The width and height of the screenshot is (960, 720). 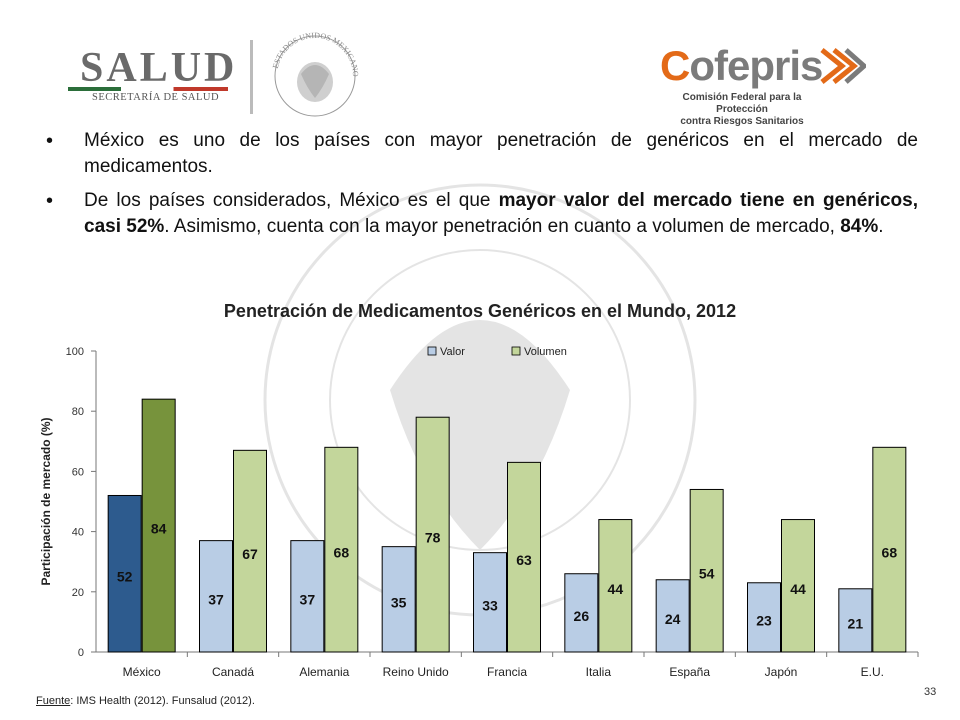 I want to click on x-tick-label: E.U., so click(x=872, y=672).